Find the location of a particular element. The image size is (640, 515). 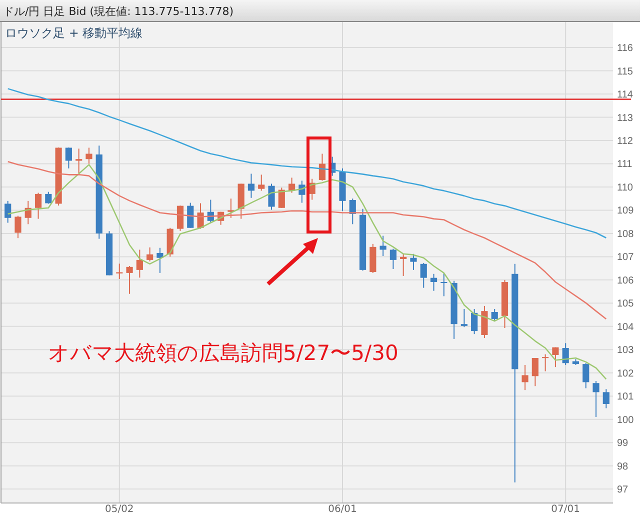

y-tick-label: 109 is located at coordinates (625, 211).